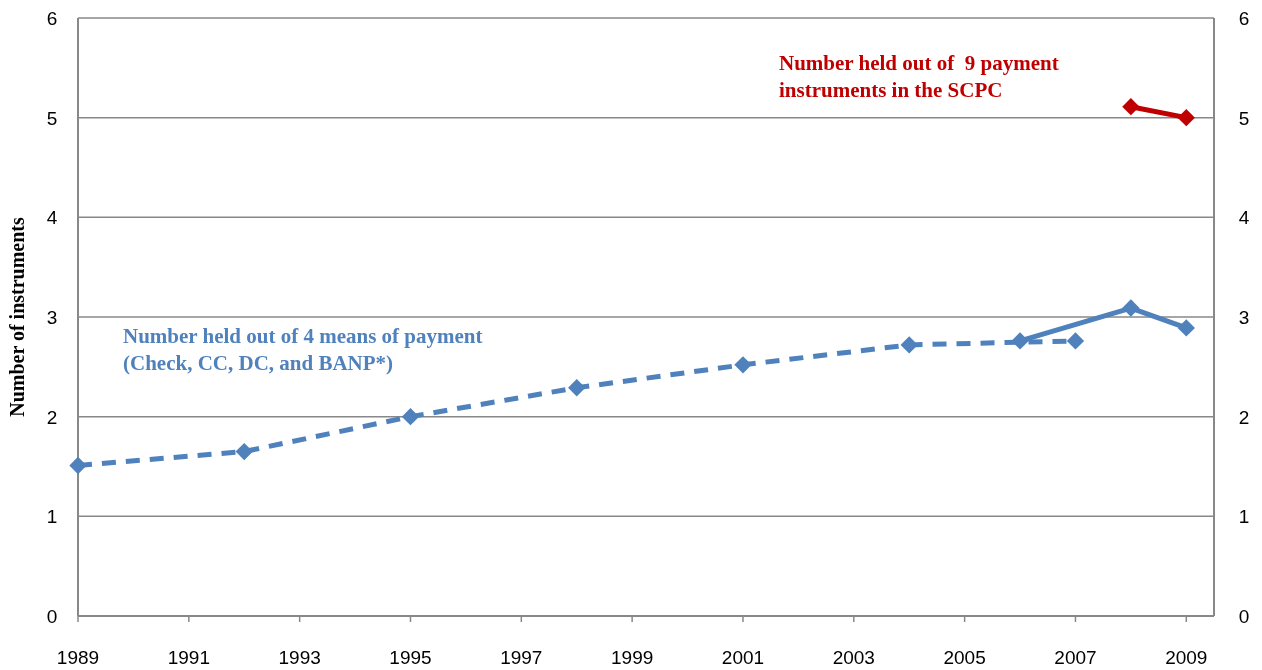  Describe the element at coordinates (1244, 417) in the screenshot. I see `y2-tick-label: 2` at that location.